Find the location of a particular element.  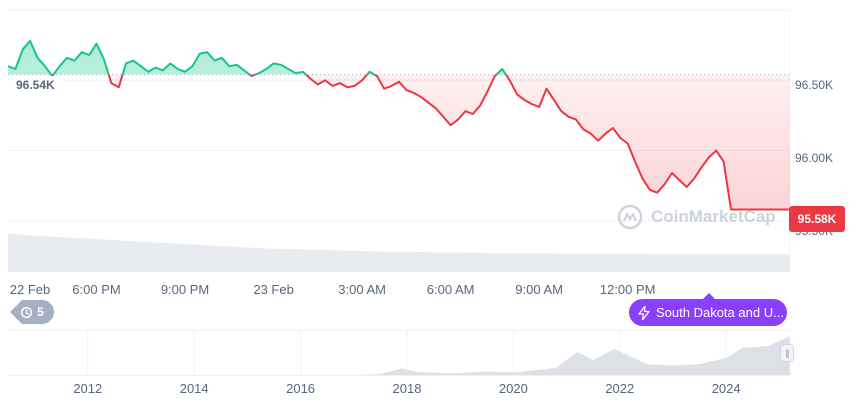

navigator-tick-label: 2022 is located at coordinates (620, 388).